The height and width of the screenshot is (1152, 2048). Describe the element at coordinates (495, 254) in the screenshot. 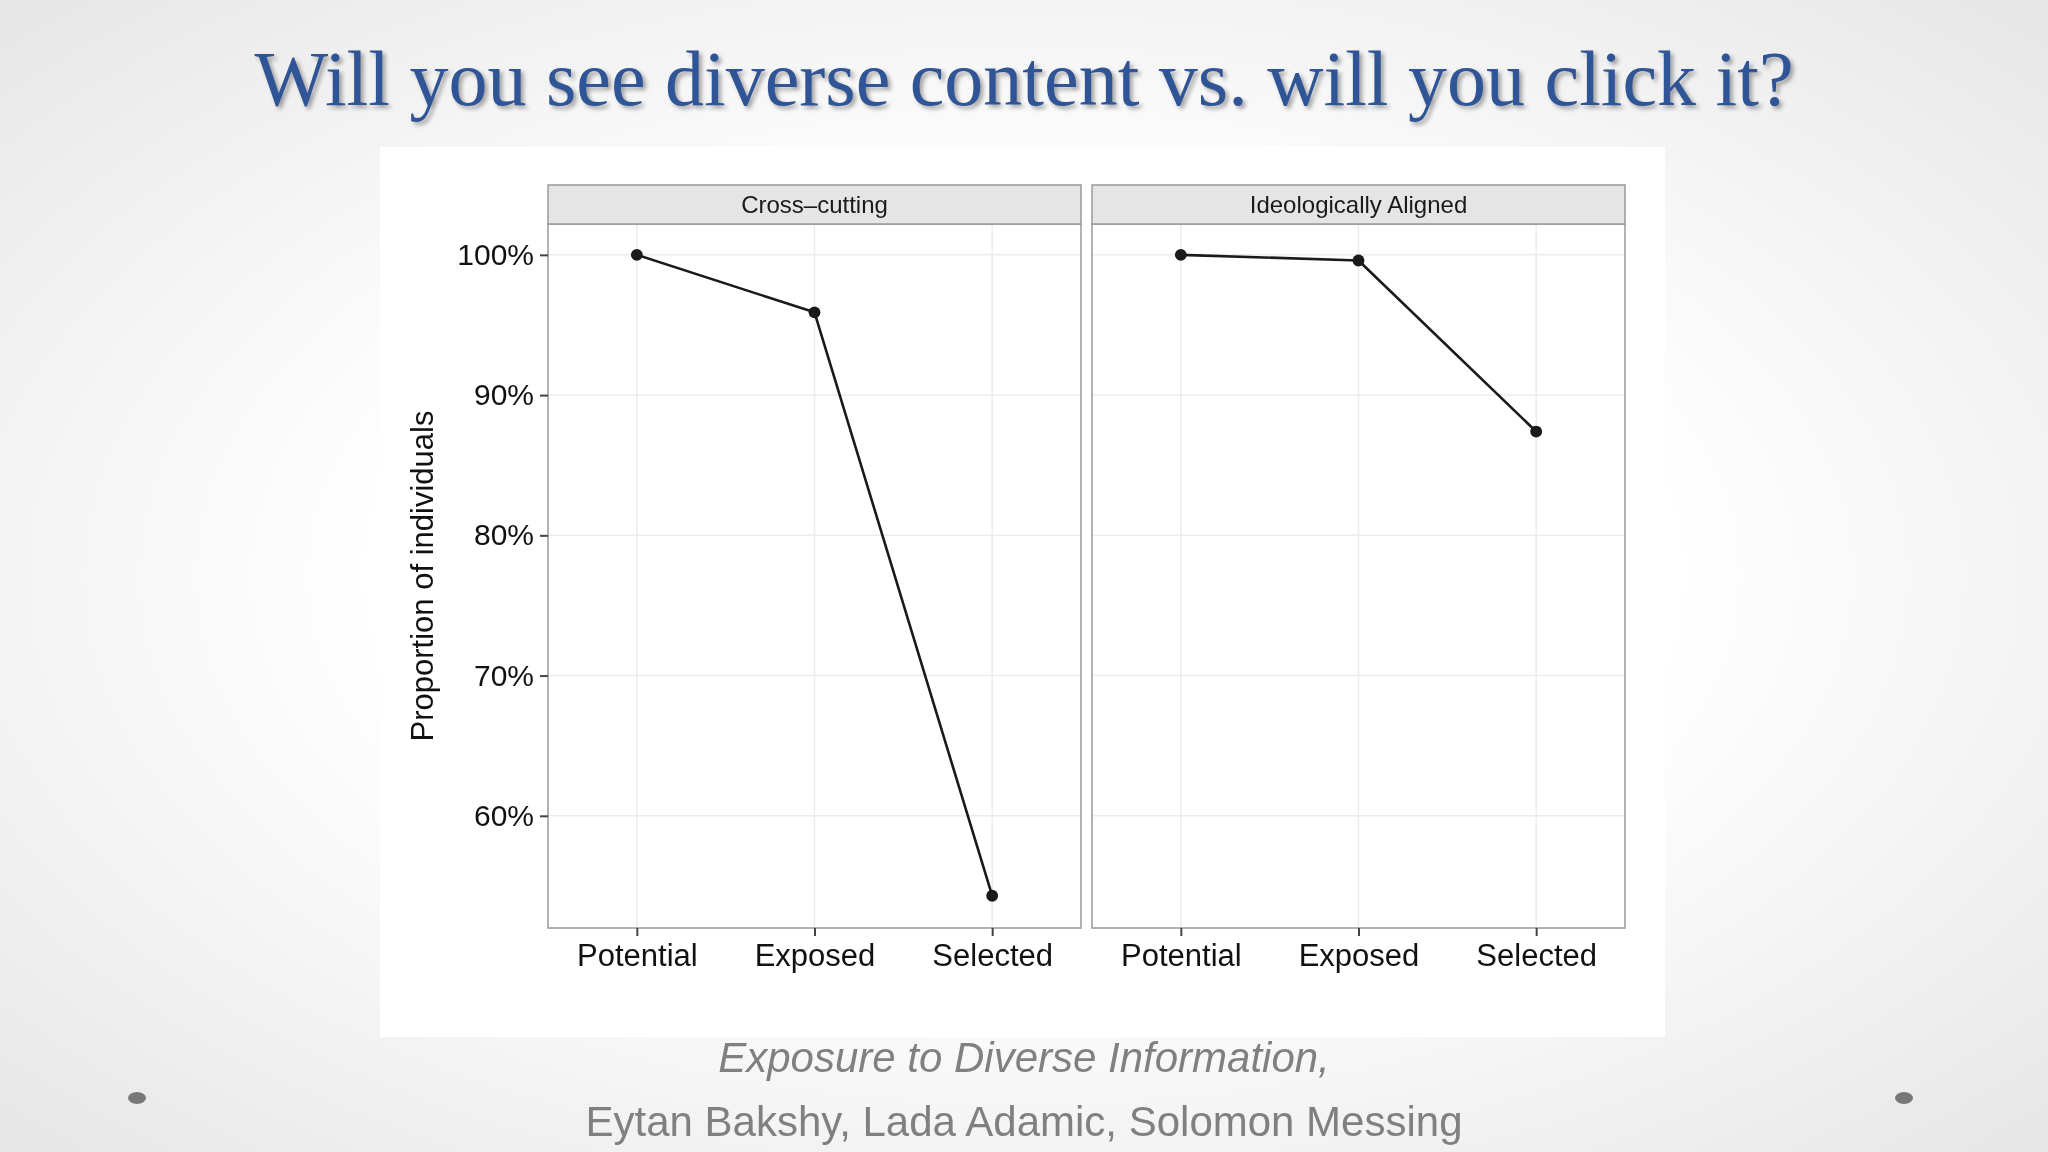

I see `y-tick-label: 100%` at that location.